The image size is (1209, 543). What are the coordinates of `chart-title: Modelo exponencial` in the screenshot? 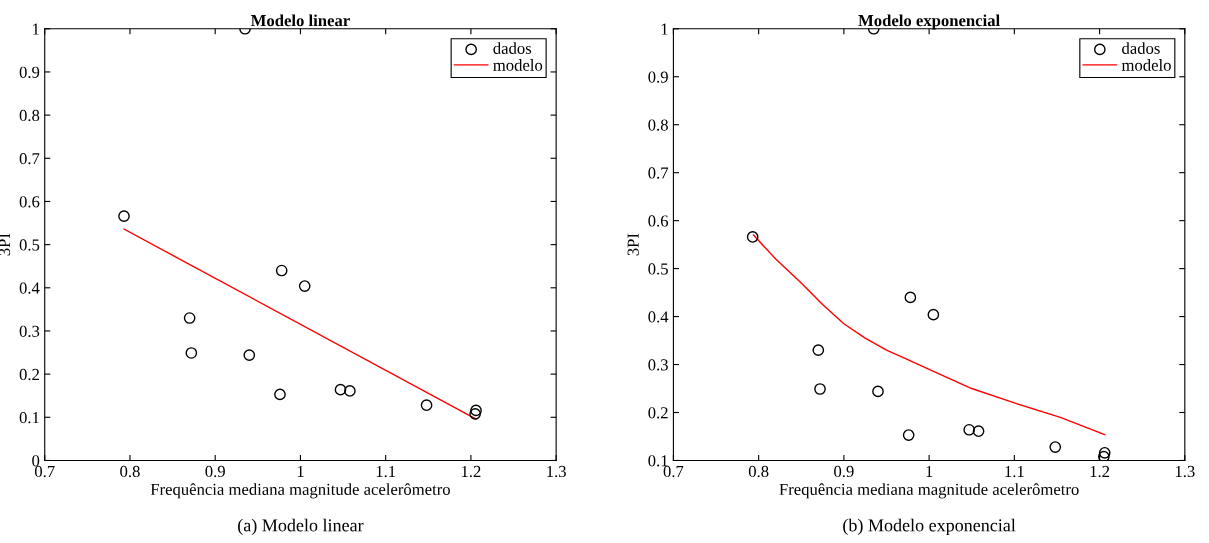 It's located at (929, 22).